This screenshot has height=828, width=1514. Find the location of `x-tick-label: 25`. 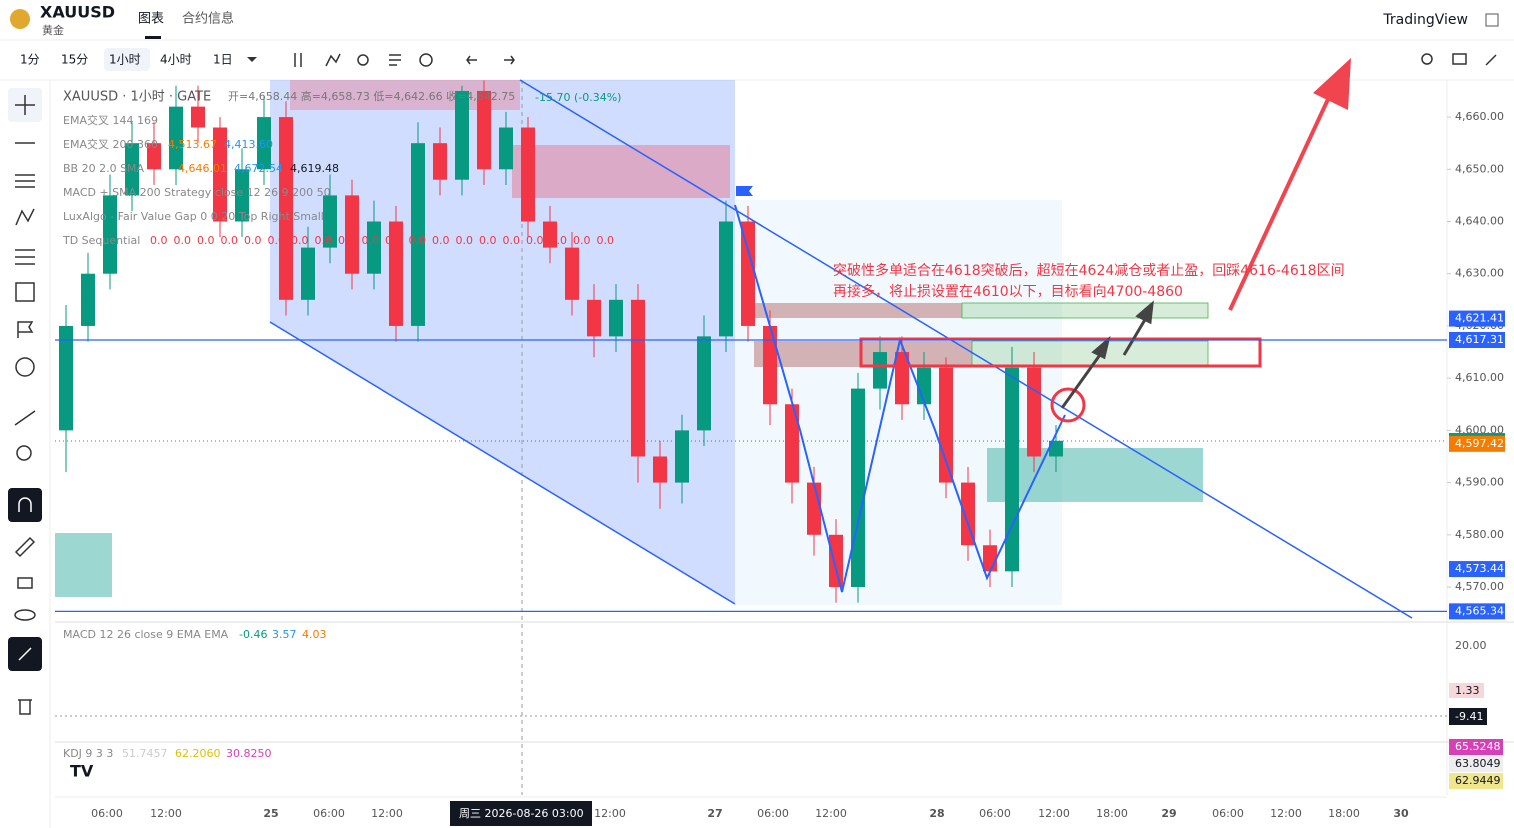

x-tick-label: 25 is located at coordinates (270, 813).